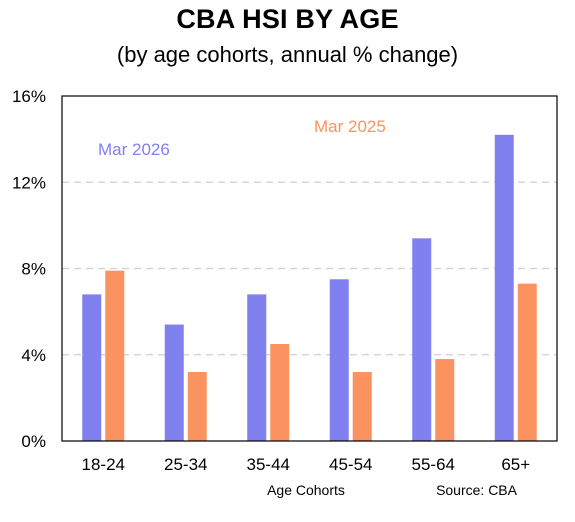 The width and height of the screenshot is (575, 522). I want to click on x-tick-label: 55-64, so click(433, 464).